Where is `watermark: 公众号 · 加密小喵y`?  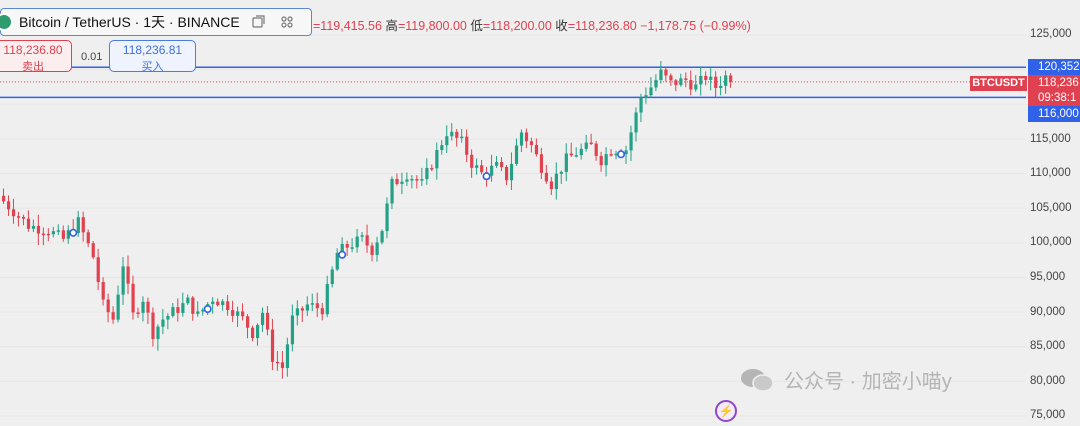
watermark: 公众号 · 加密小喵y is located at coordinates (846, 379).